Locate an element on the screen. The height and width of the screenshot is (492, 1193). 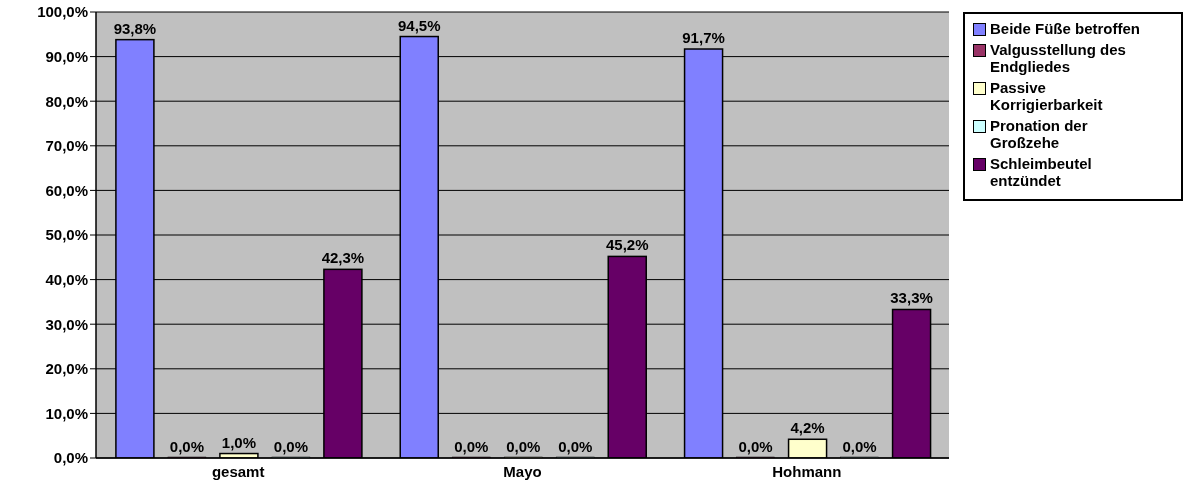
data-label: 42,3% is located at coordinates (343, 258).